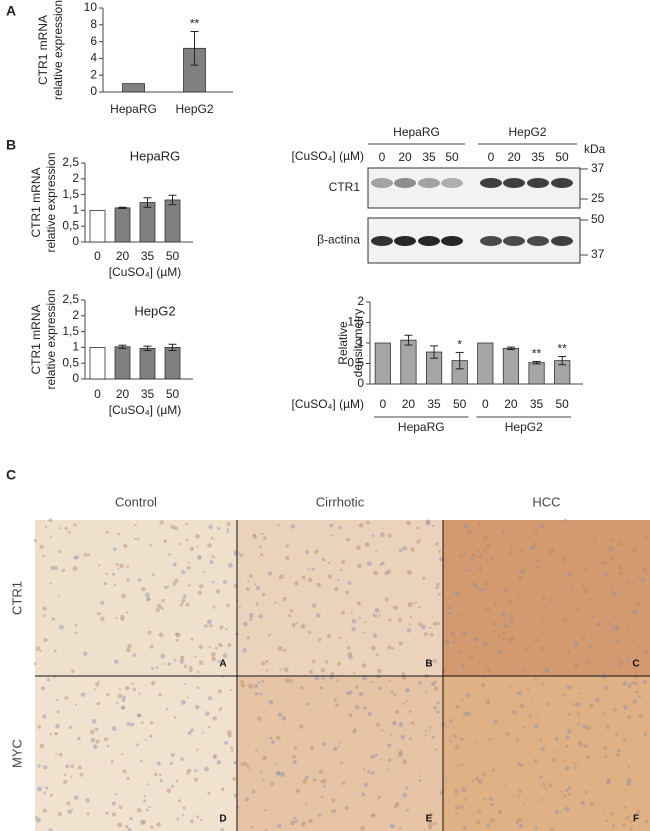 This screenshot has width=650, height=831. Describe the element at coordinates (537, 354) in the screenshot. I see `significance-label: **` at that location.